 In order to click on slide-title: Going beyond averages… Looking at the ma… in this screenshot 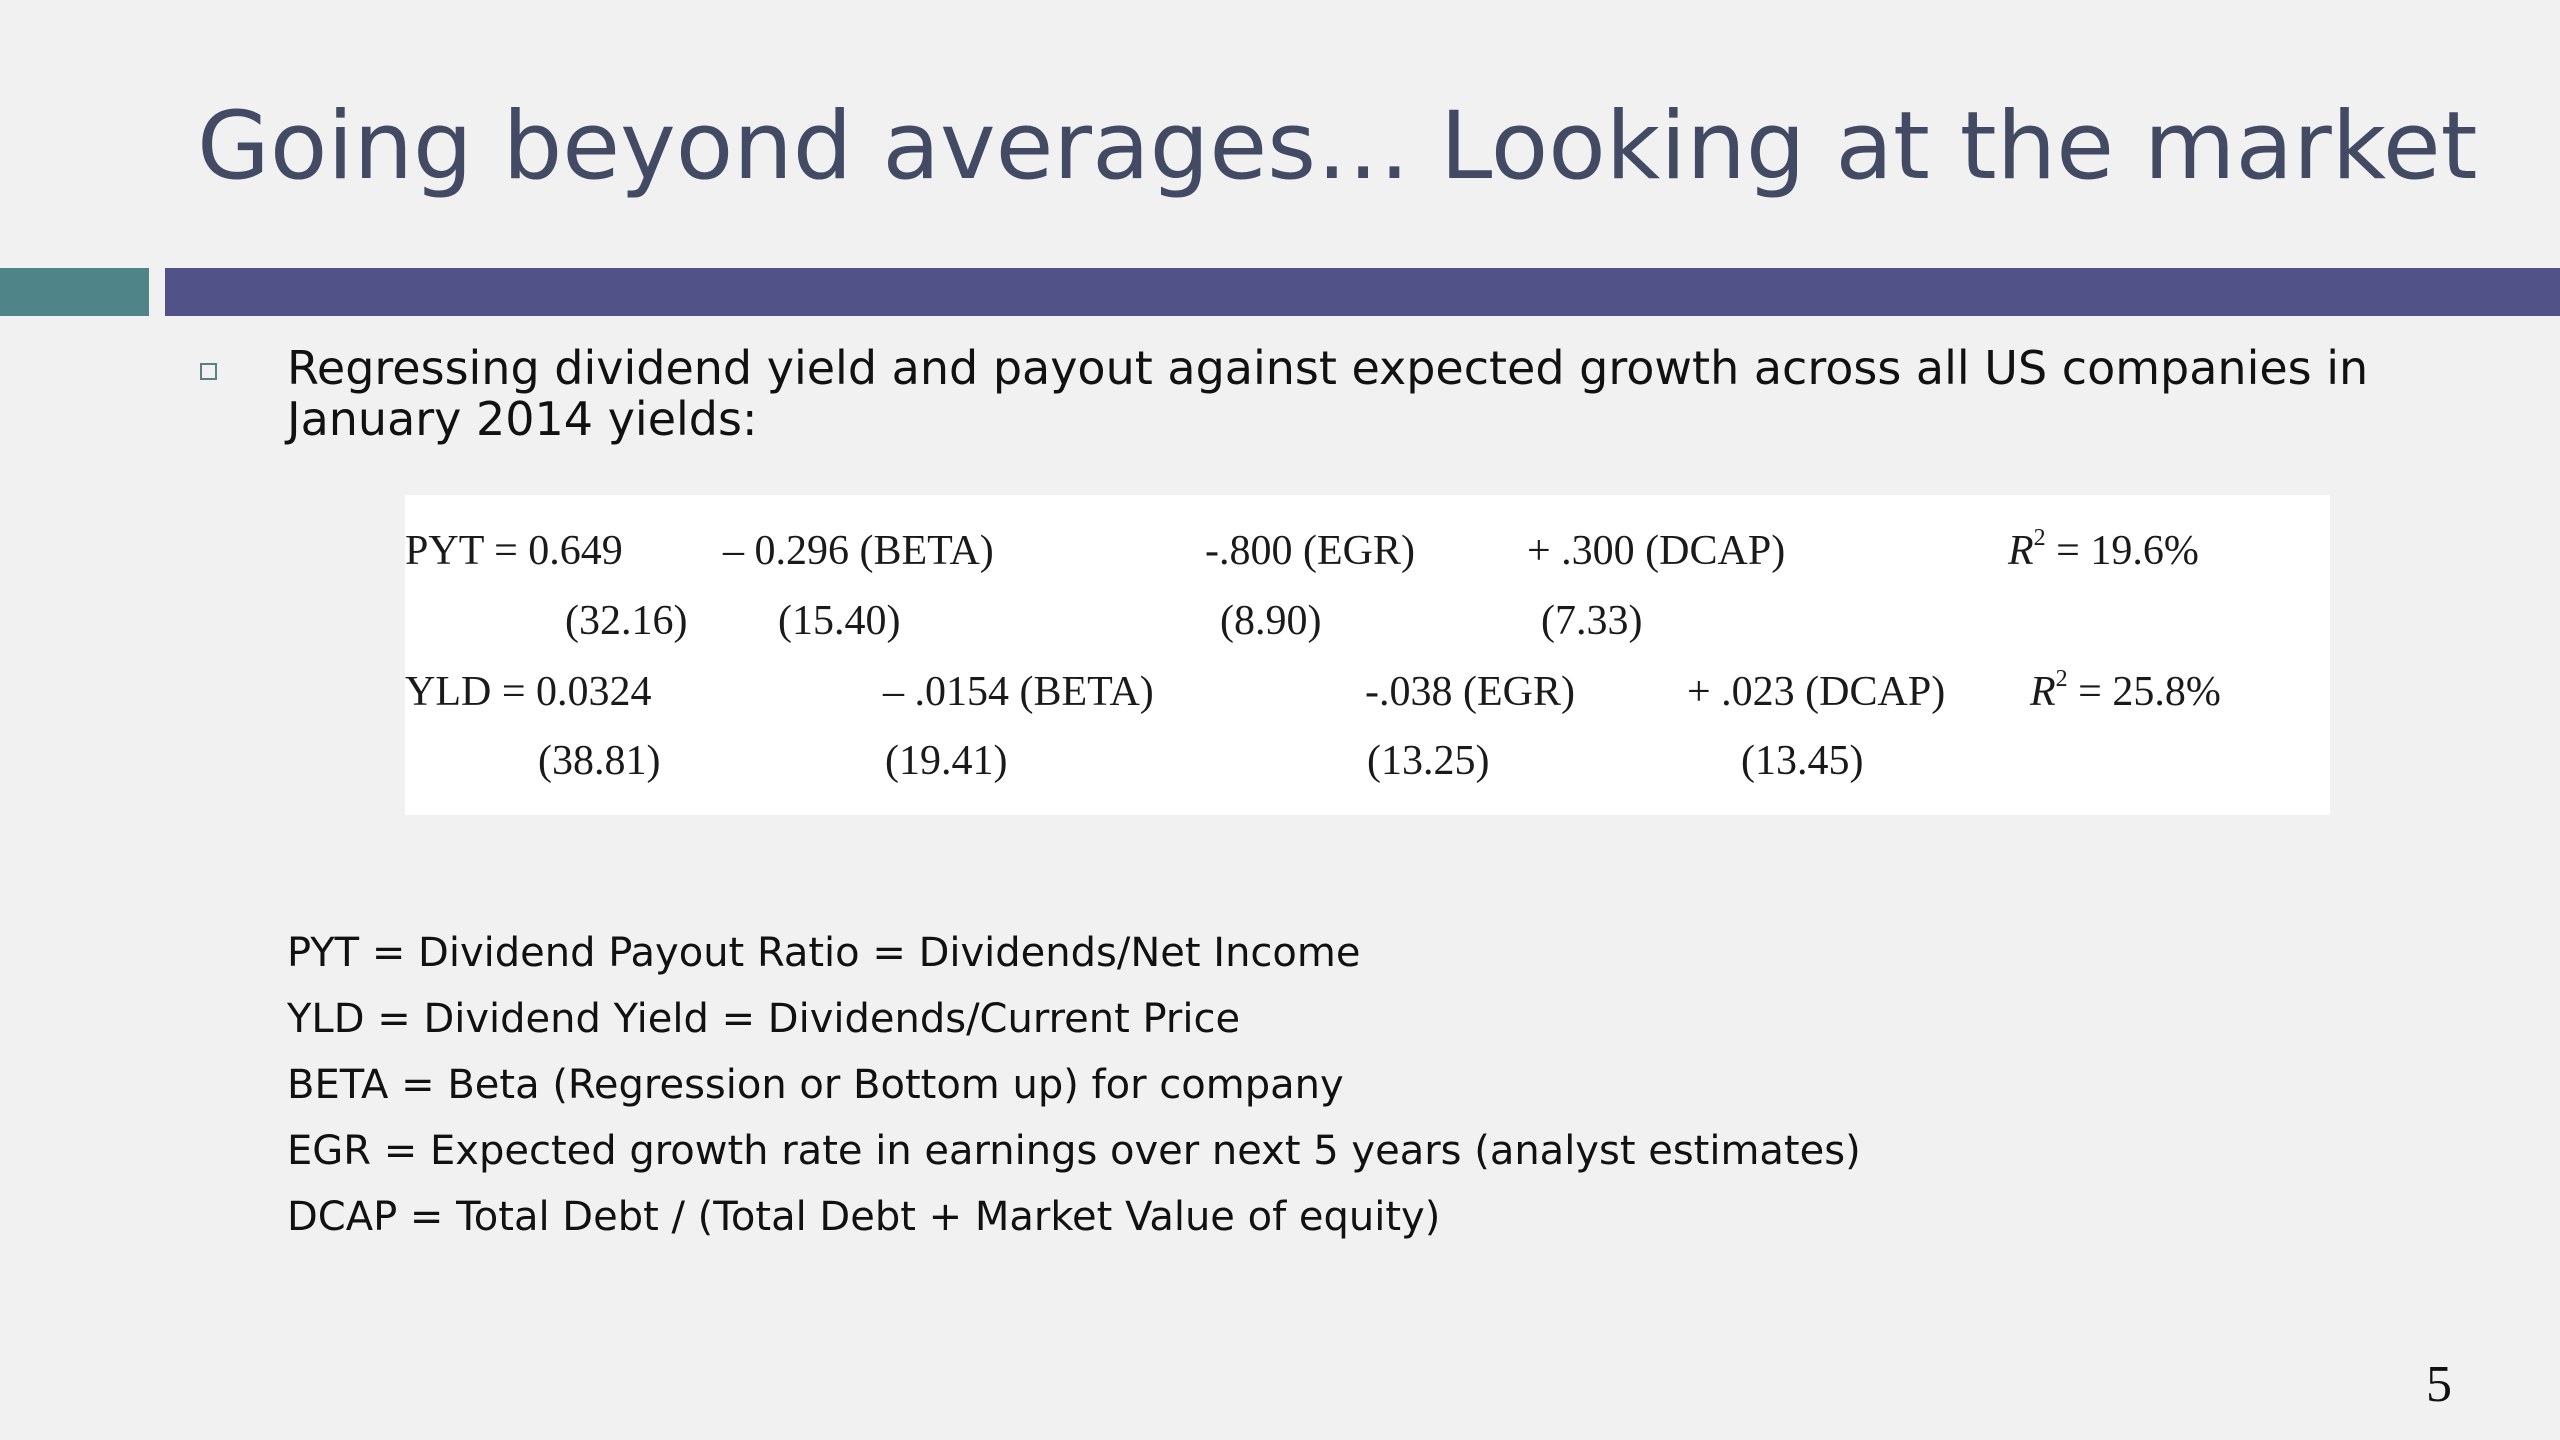, I will do `click(1337, 146)`.